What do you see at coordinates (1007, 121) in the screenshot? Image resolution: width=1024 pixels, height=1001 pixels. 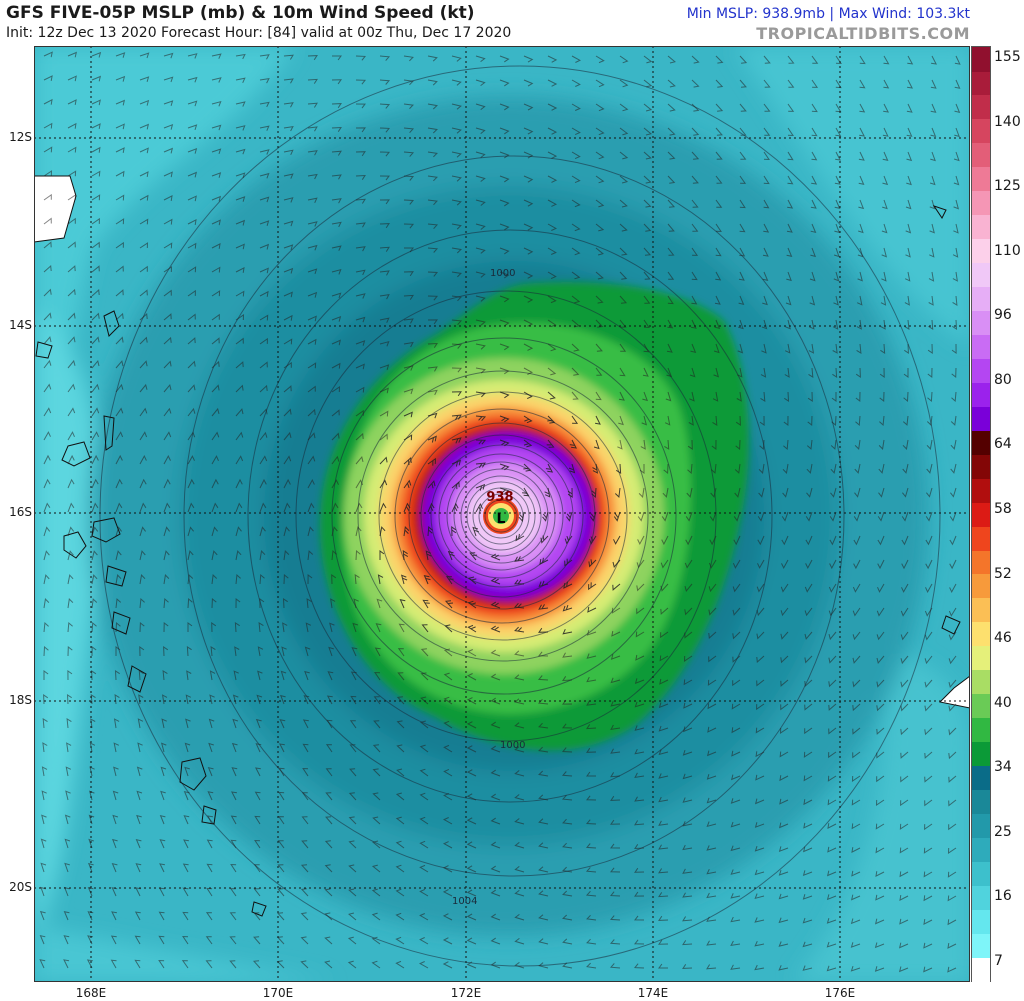 I see `colorbar-tick-label: 140` at bounding box center [1007, 121].